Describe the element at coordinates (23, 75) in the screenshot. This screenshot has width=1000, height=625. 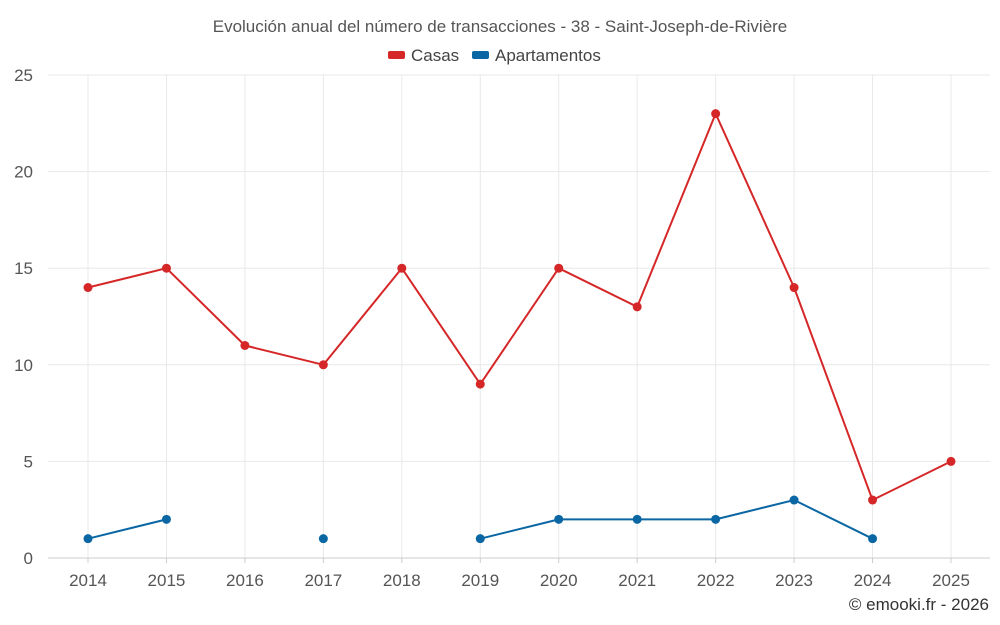
I see `y-tick-label: 25` at that location.